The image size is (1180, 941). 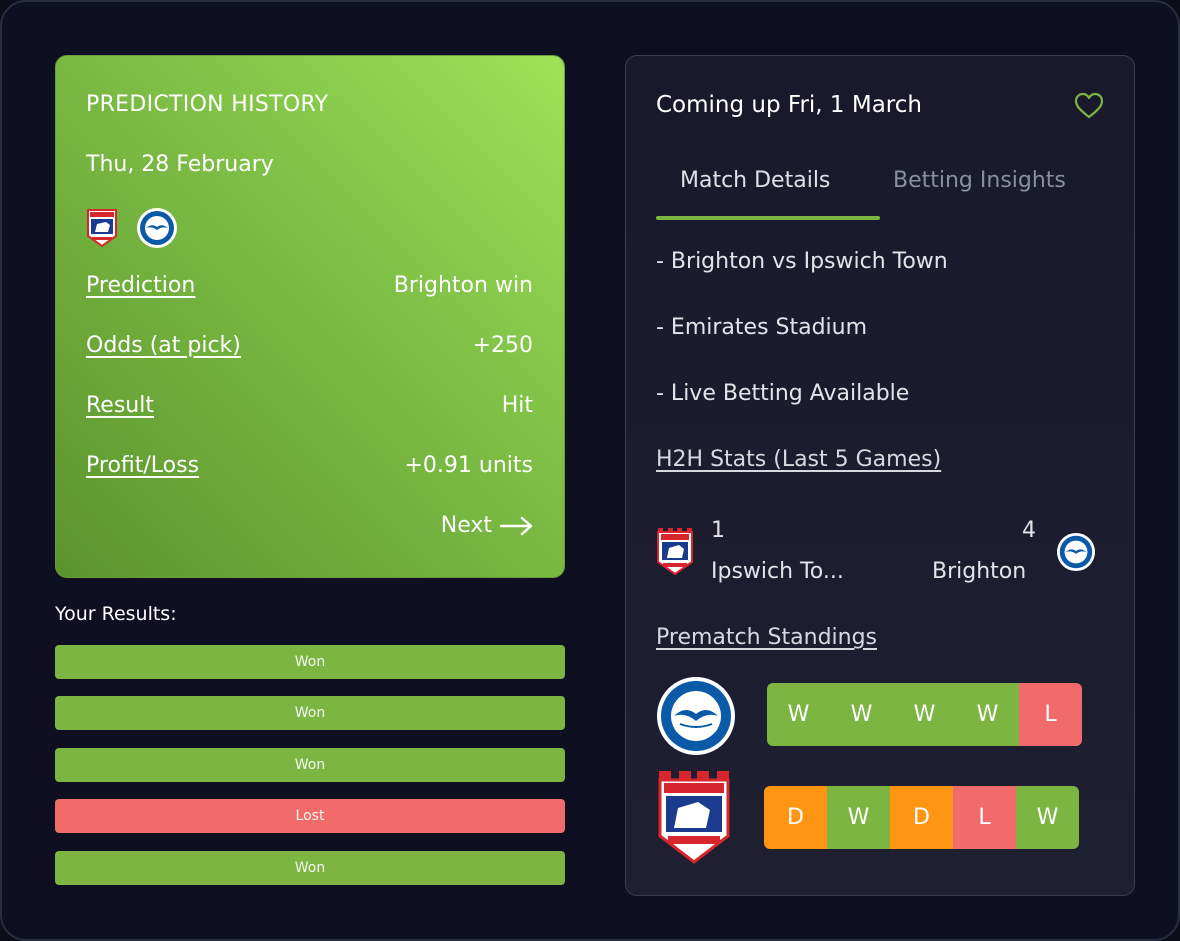 I want to click on match-detail-teams: - Brighton vs Ipswich Town, so click(x=802, y=261).